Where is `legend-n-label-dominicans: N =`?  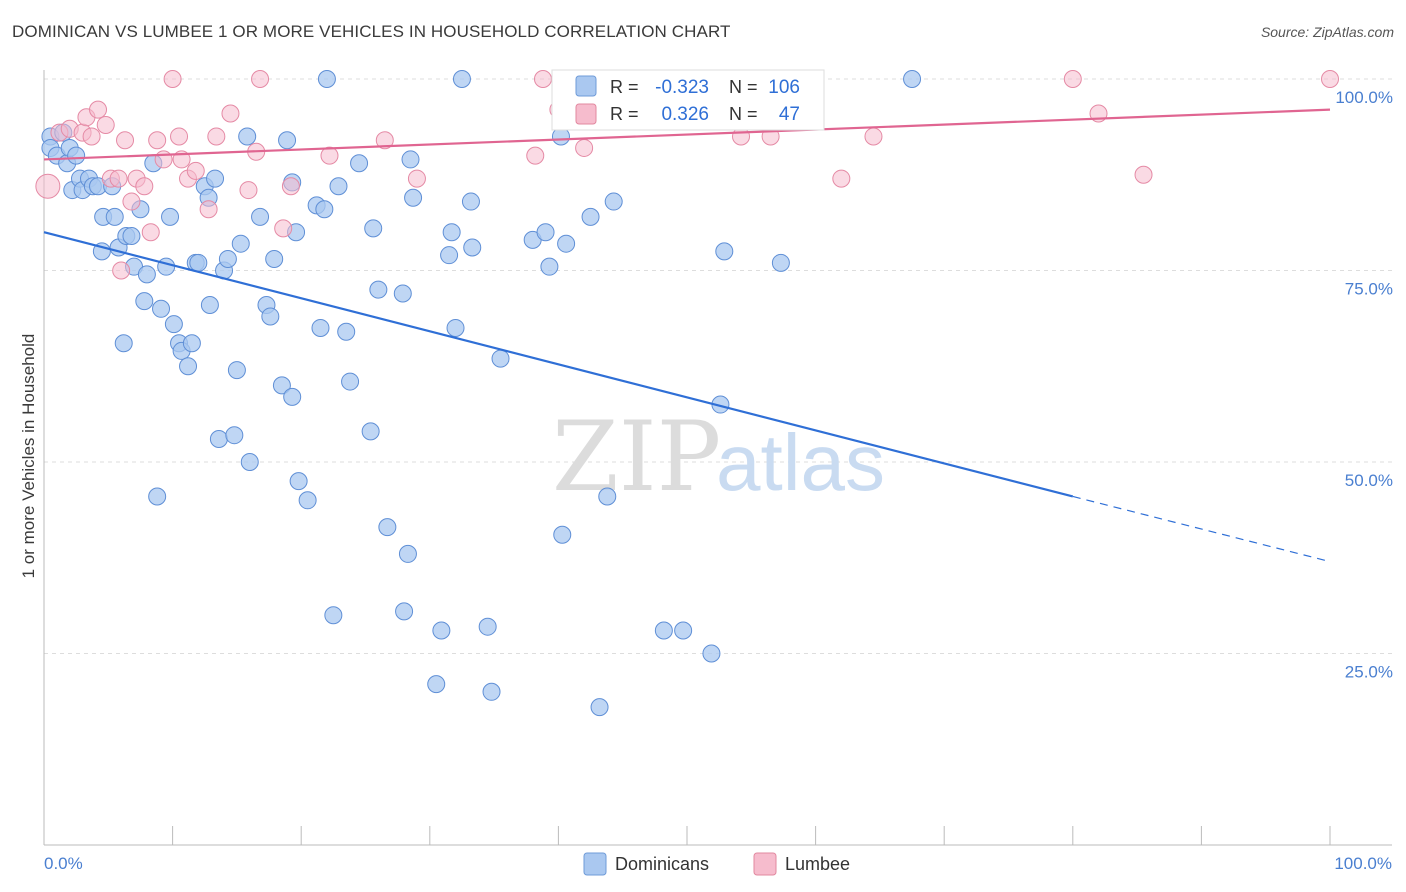 legend-n-label-dominicans: N = is located at coordinates (743, 87).